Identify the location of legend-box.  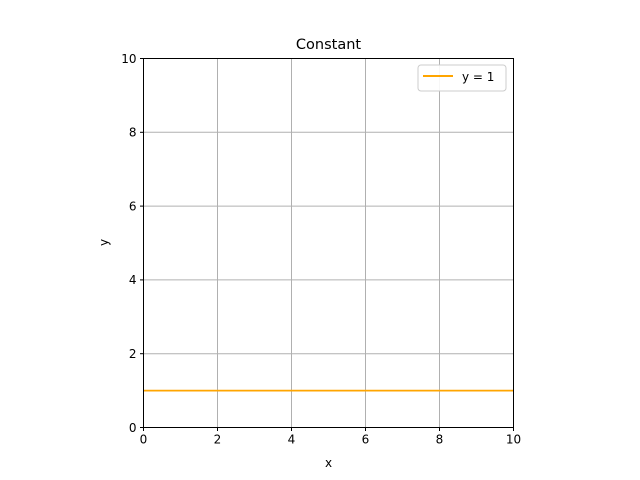
(462, 78).